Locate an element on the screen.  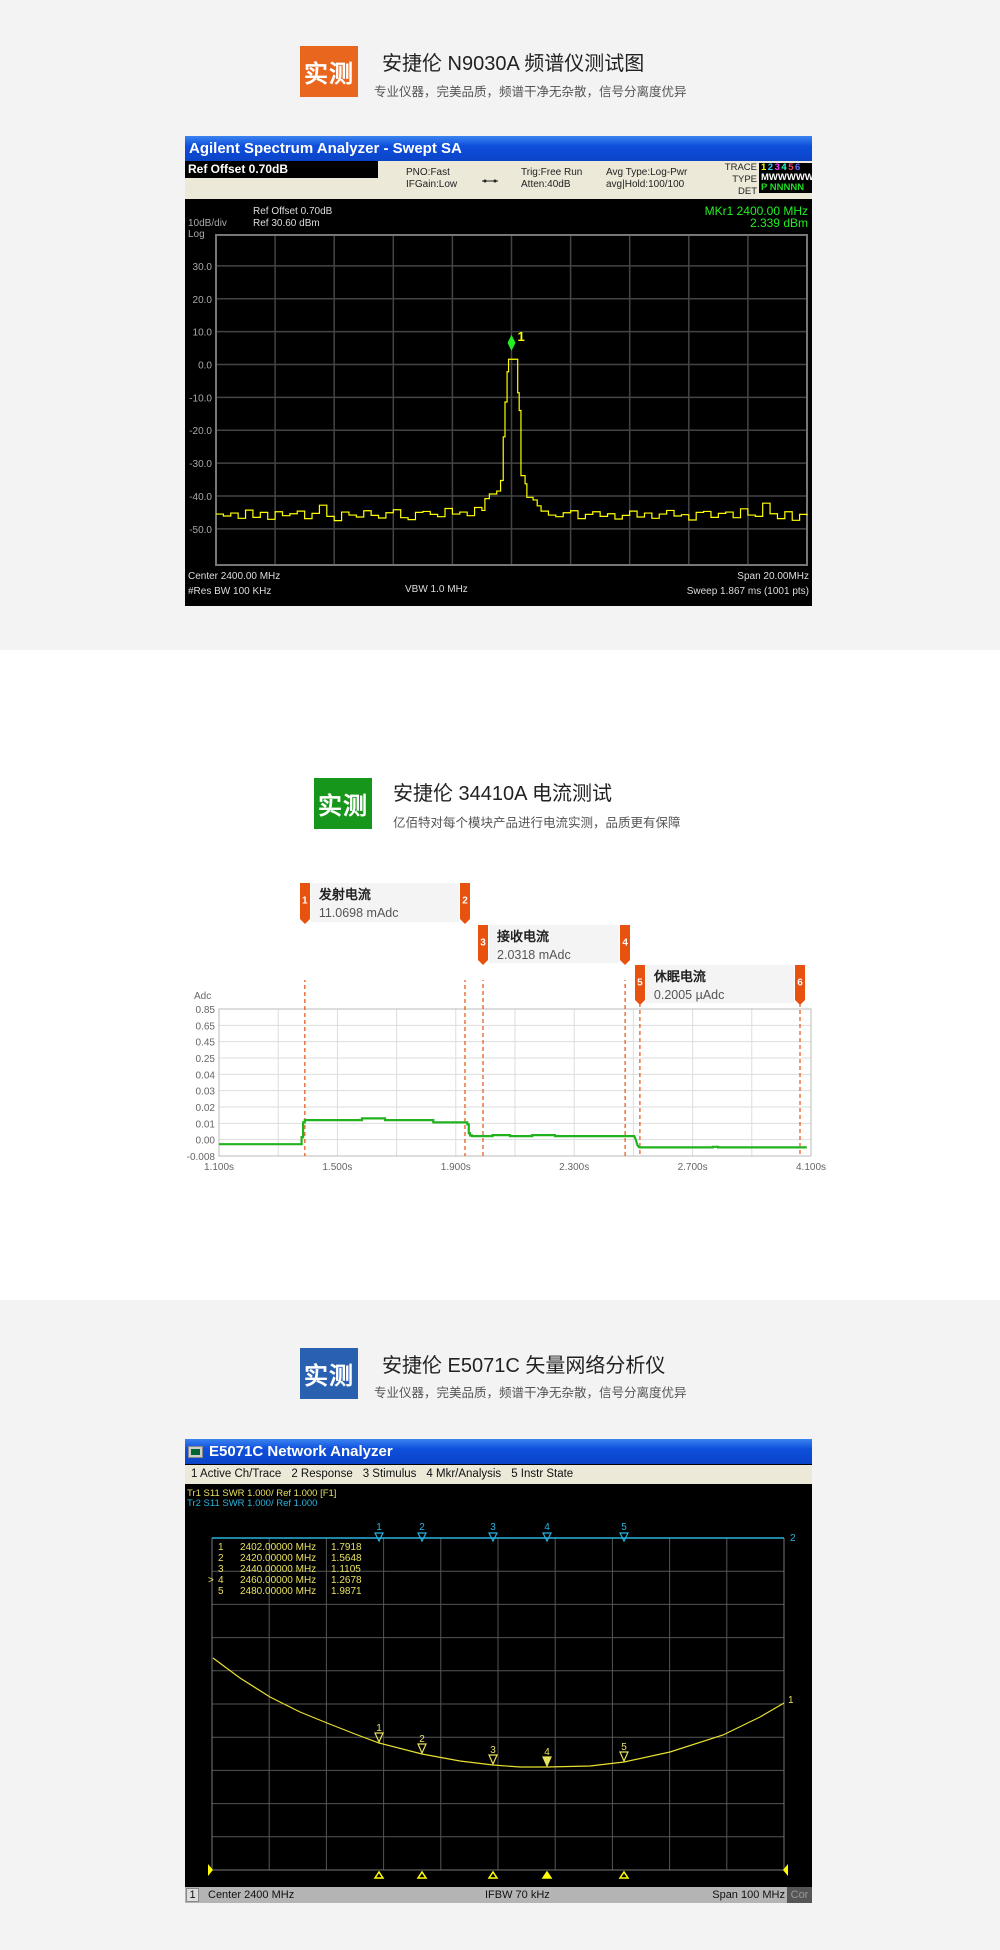
scale-text: 10dB/div is located at coordinates (207, 223).